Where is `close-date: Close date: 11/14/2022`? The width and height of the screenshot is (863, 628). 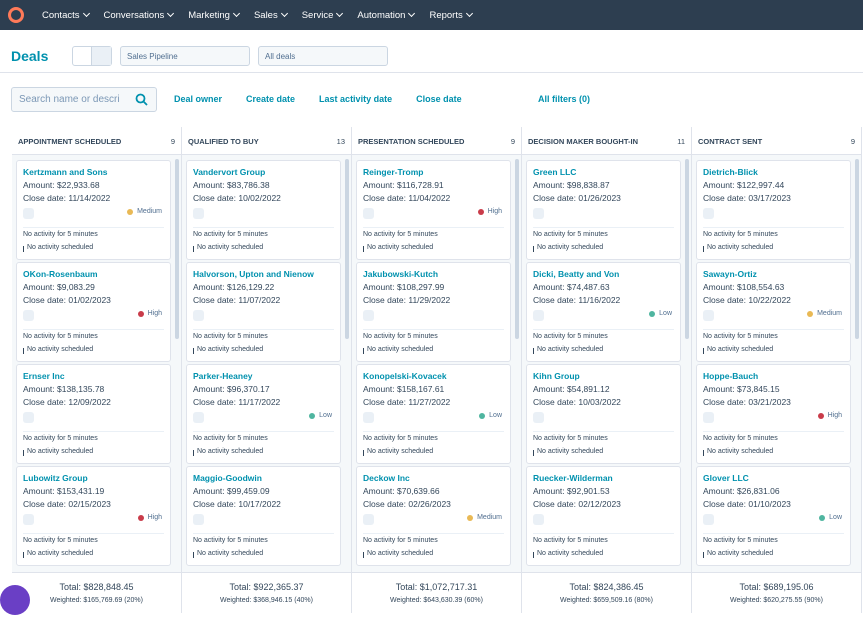 close-date: Close date: 11/14/2022 is located at coordinates (67, 198).